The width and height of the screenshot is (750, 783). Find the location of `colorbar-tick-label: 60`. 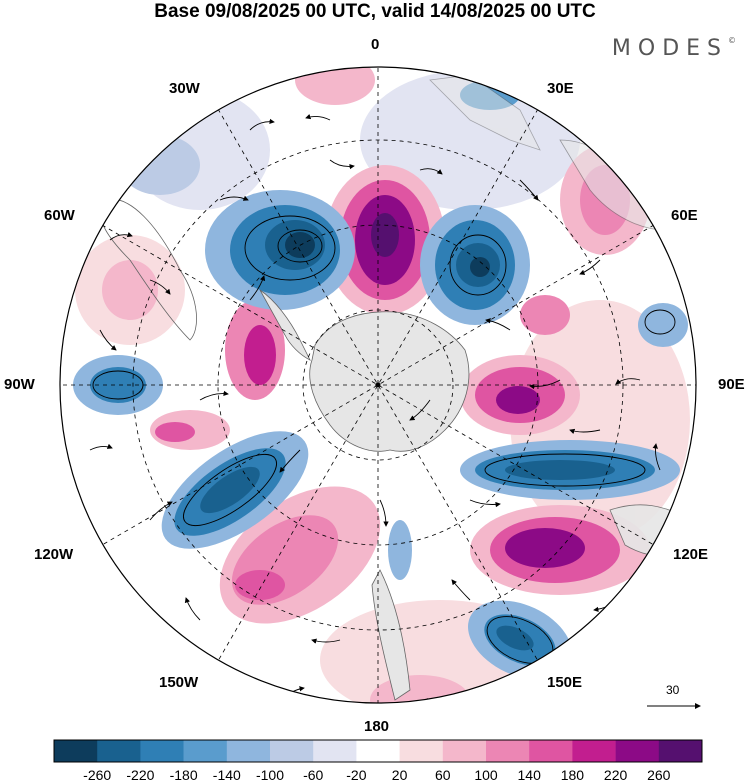

colorbar-tick-label: 60 is located at coordinates (443, 775).